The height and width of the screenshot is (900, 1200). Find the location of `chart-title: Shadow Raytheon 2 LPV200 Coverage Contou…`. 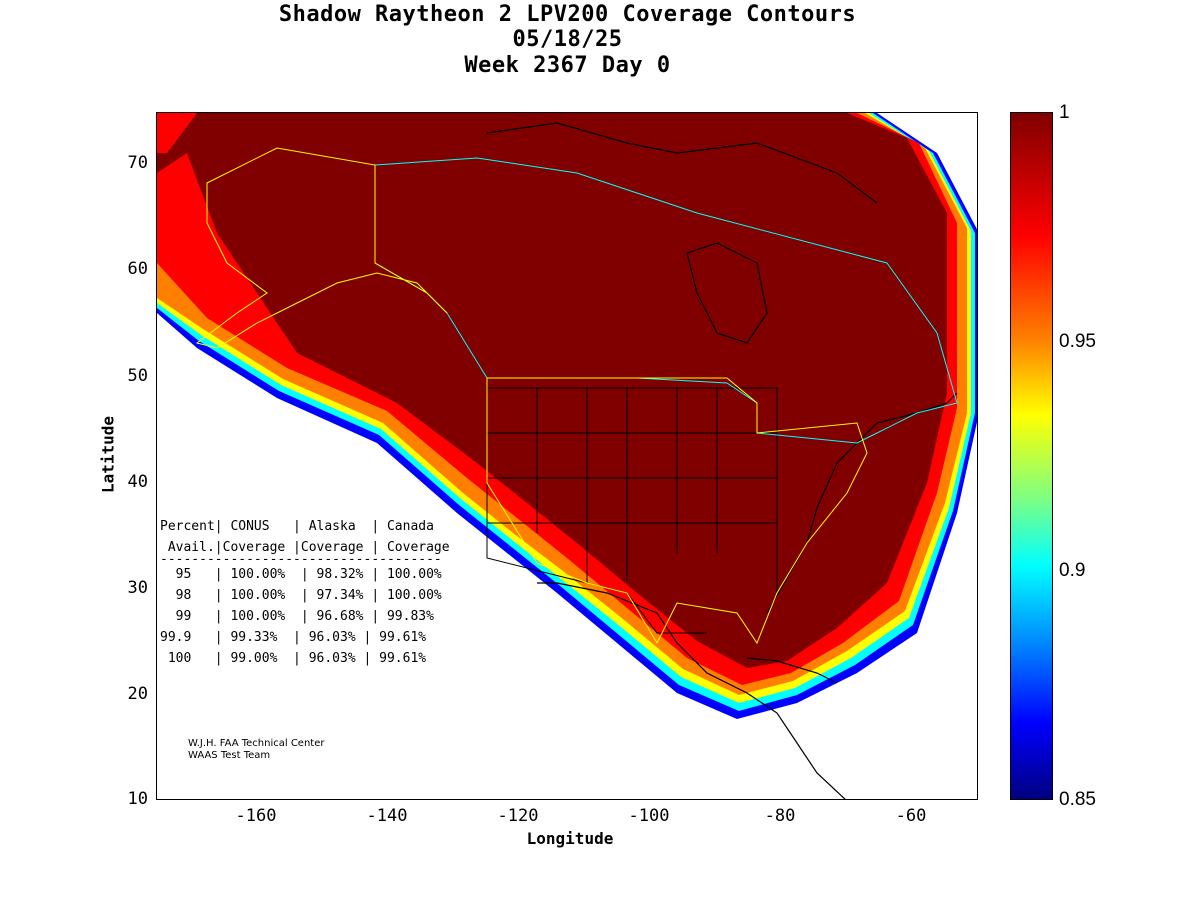

chart-title: Shadow Raytheon 2 LPV200 Coverage Contou… is located at coordinates (567, 14).